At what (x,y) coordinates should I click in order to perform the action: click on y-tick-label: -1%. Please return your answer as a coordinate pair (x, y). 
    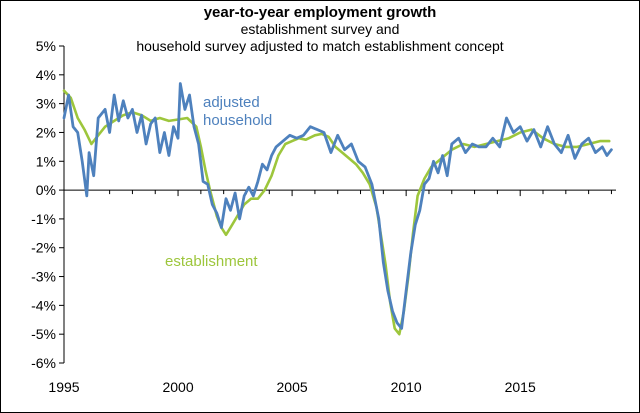
    Looking at the image, I should click on (43, 219).